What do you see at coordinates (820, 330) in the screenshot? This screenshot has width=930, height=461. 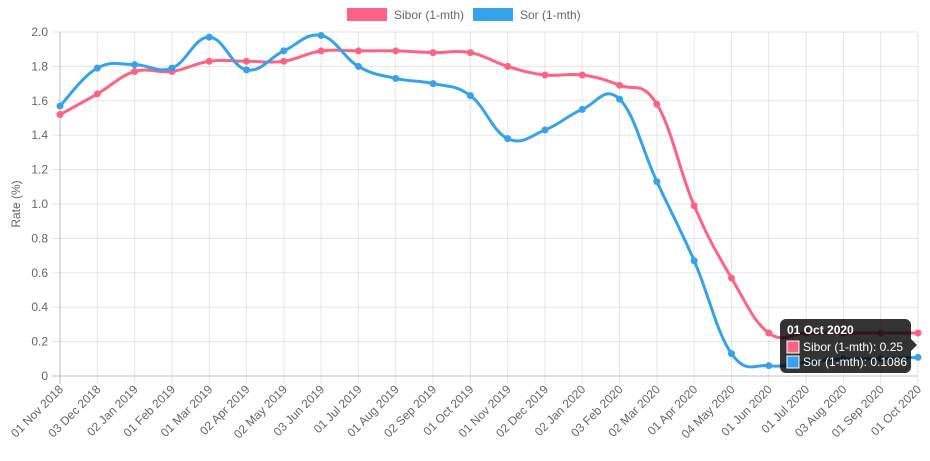 I see `tooltip-title: 01 Oct 2020` at bounding box center [820, 330].